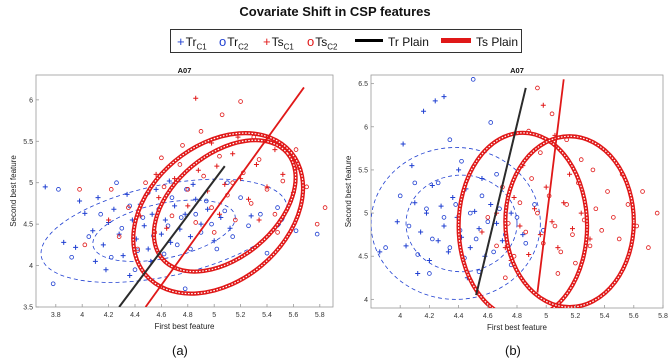 Image resolution: width=670 pixels, height=363 pixels. What do you see at coordinates (31, 266) in the screenshot?
I see `y-tick-label: 4` at bounding box center [31, 266].